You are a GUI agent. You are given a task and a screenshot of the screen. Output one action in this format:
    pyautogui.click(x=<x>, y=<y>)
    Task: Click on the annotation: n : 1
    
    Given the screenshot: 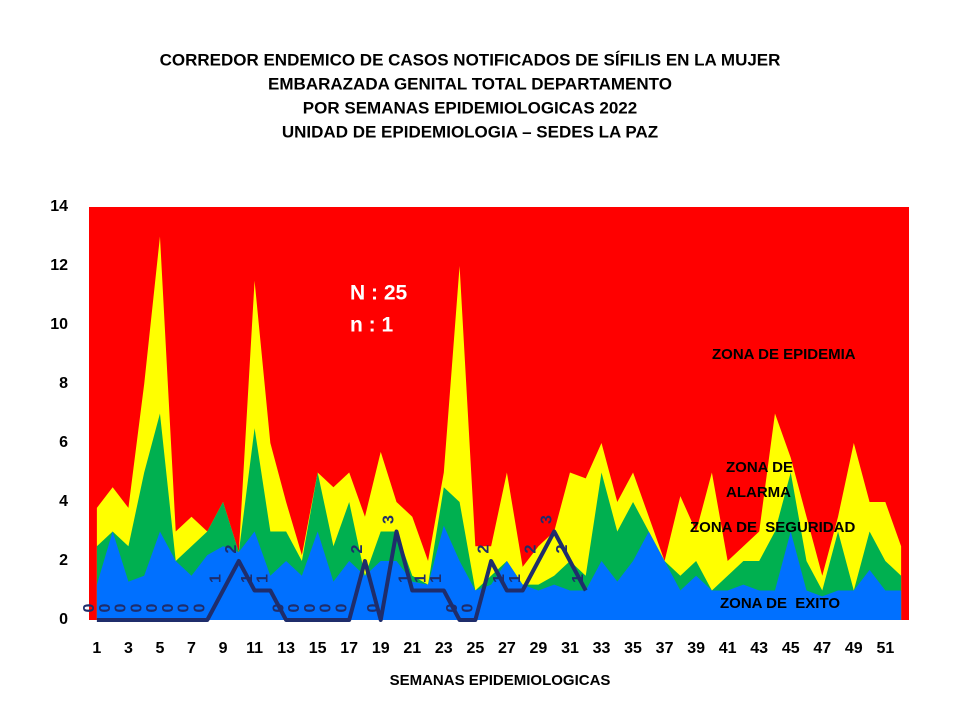 What is the action you would take?
    pyautogui.click(x=371, y=325)
    